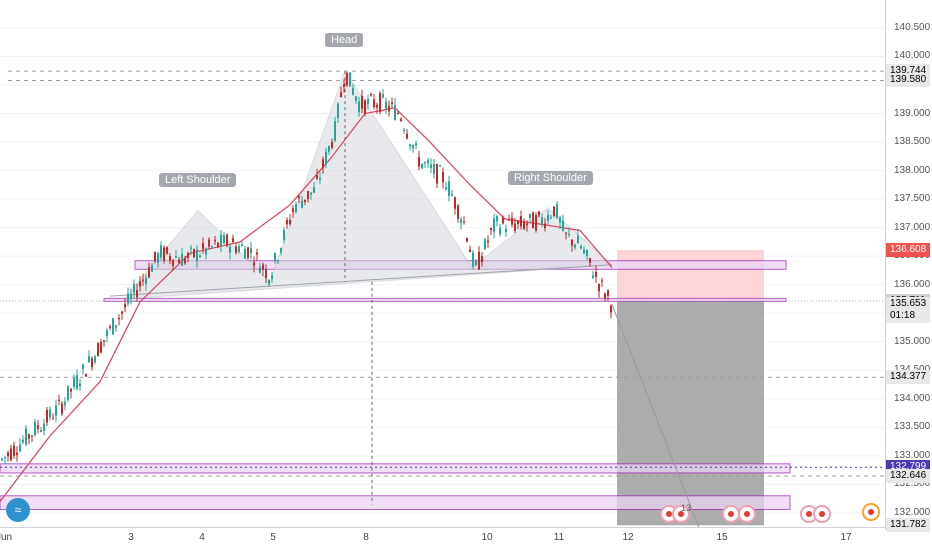 The width and height of the screenshot is (932, 551). I want to click on price-tick: 133.000, so click(912, 455).